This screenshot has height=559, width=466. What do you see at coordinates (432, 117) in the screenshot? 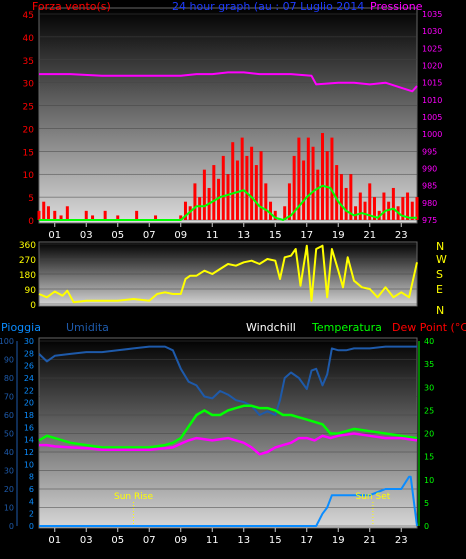
I see `pressure-tick-label: 1005` at bounding box center [432, 117].